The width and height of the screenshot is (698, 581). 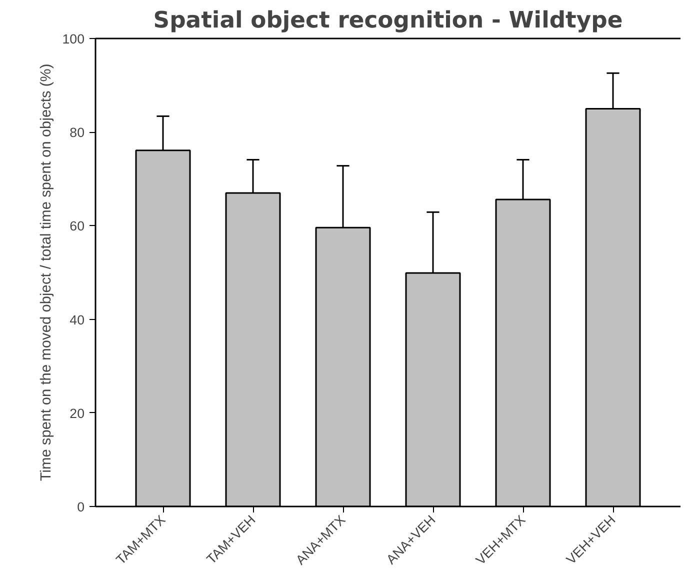 What do you see at coordinates (77, 132) in the screenshot?
I see `y-tick-label: 80` at bounding box center [77, 132].